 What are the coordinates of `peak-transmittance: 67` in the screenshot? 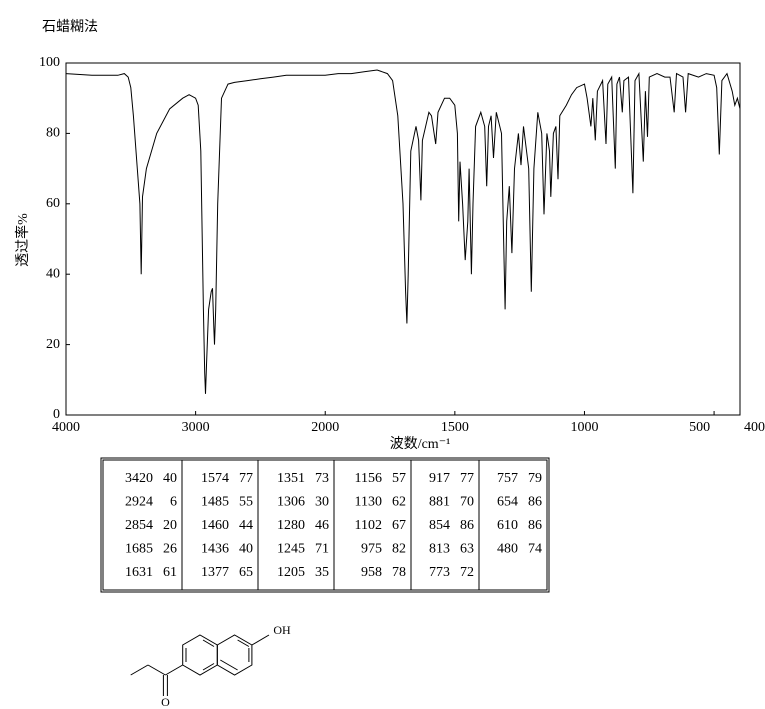 It's located at (399, 525).